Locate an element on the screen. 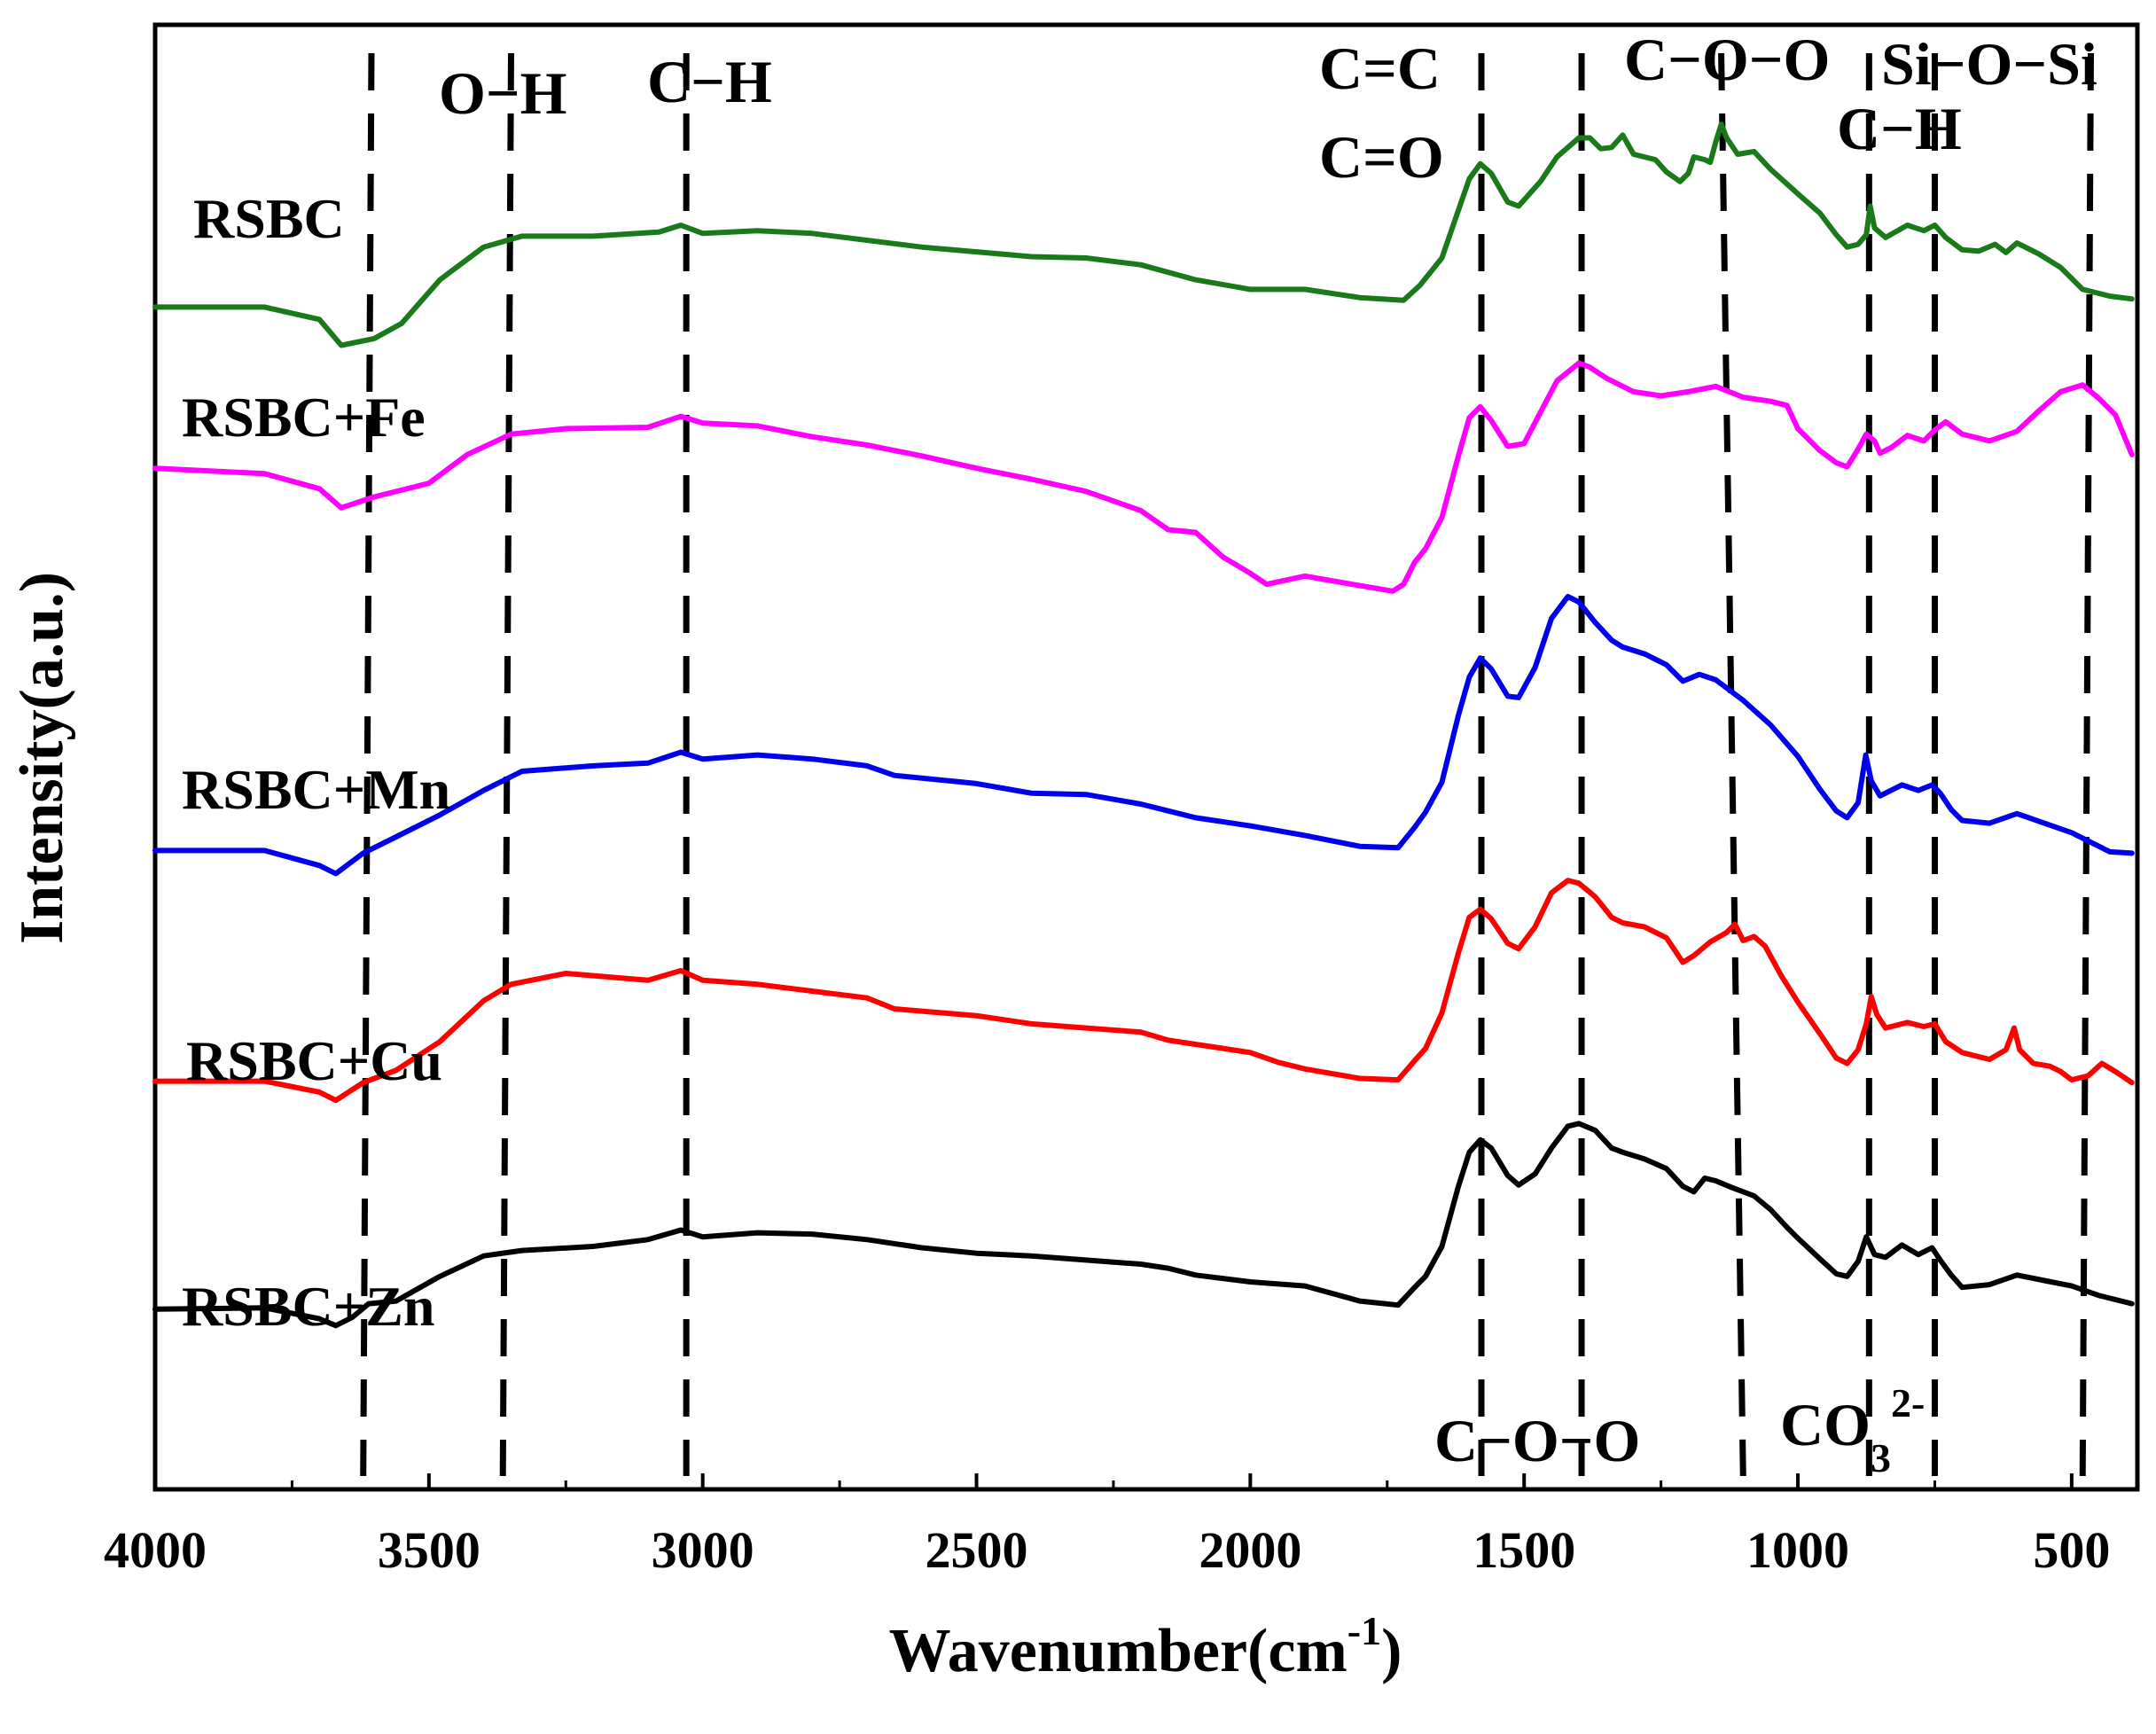 Image resolution: width=2156 pixels, height=1734 pixels. annotation-coo-bottom: C−O−O is located at coordinates (1537, 1440).